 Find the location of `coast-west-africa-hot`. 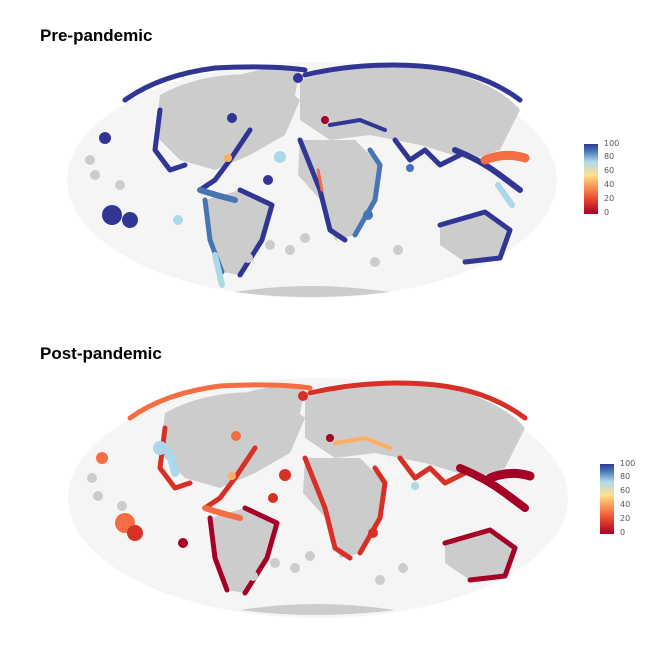

coast-west-africa-hot is located at coordinates (320, 180).